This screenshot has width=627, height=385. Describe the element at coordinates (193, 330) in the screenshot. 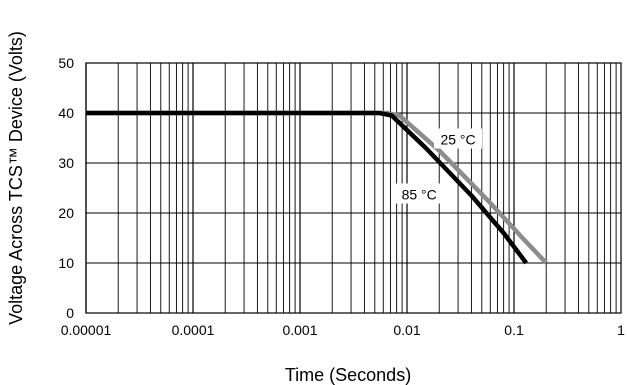

I see `x-tick-label: 0.0001` at that location.